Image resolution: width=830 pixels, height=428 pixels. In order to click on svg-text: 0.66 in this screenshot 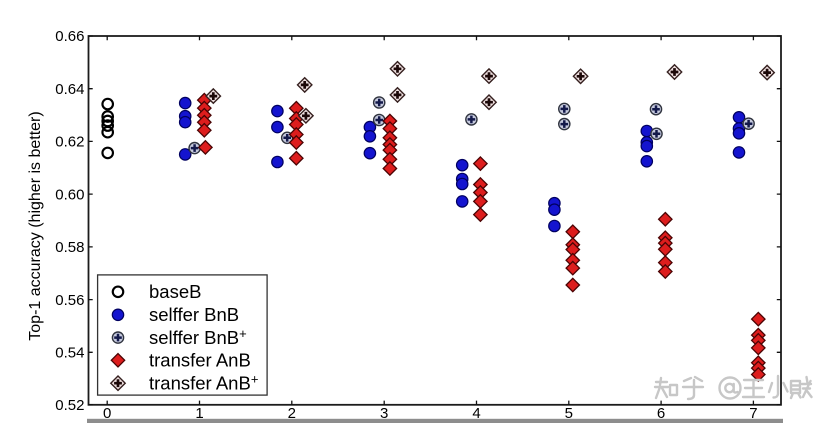, I will do `click(69, 36)`.